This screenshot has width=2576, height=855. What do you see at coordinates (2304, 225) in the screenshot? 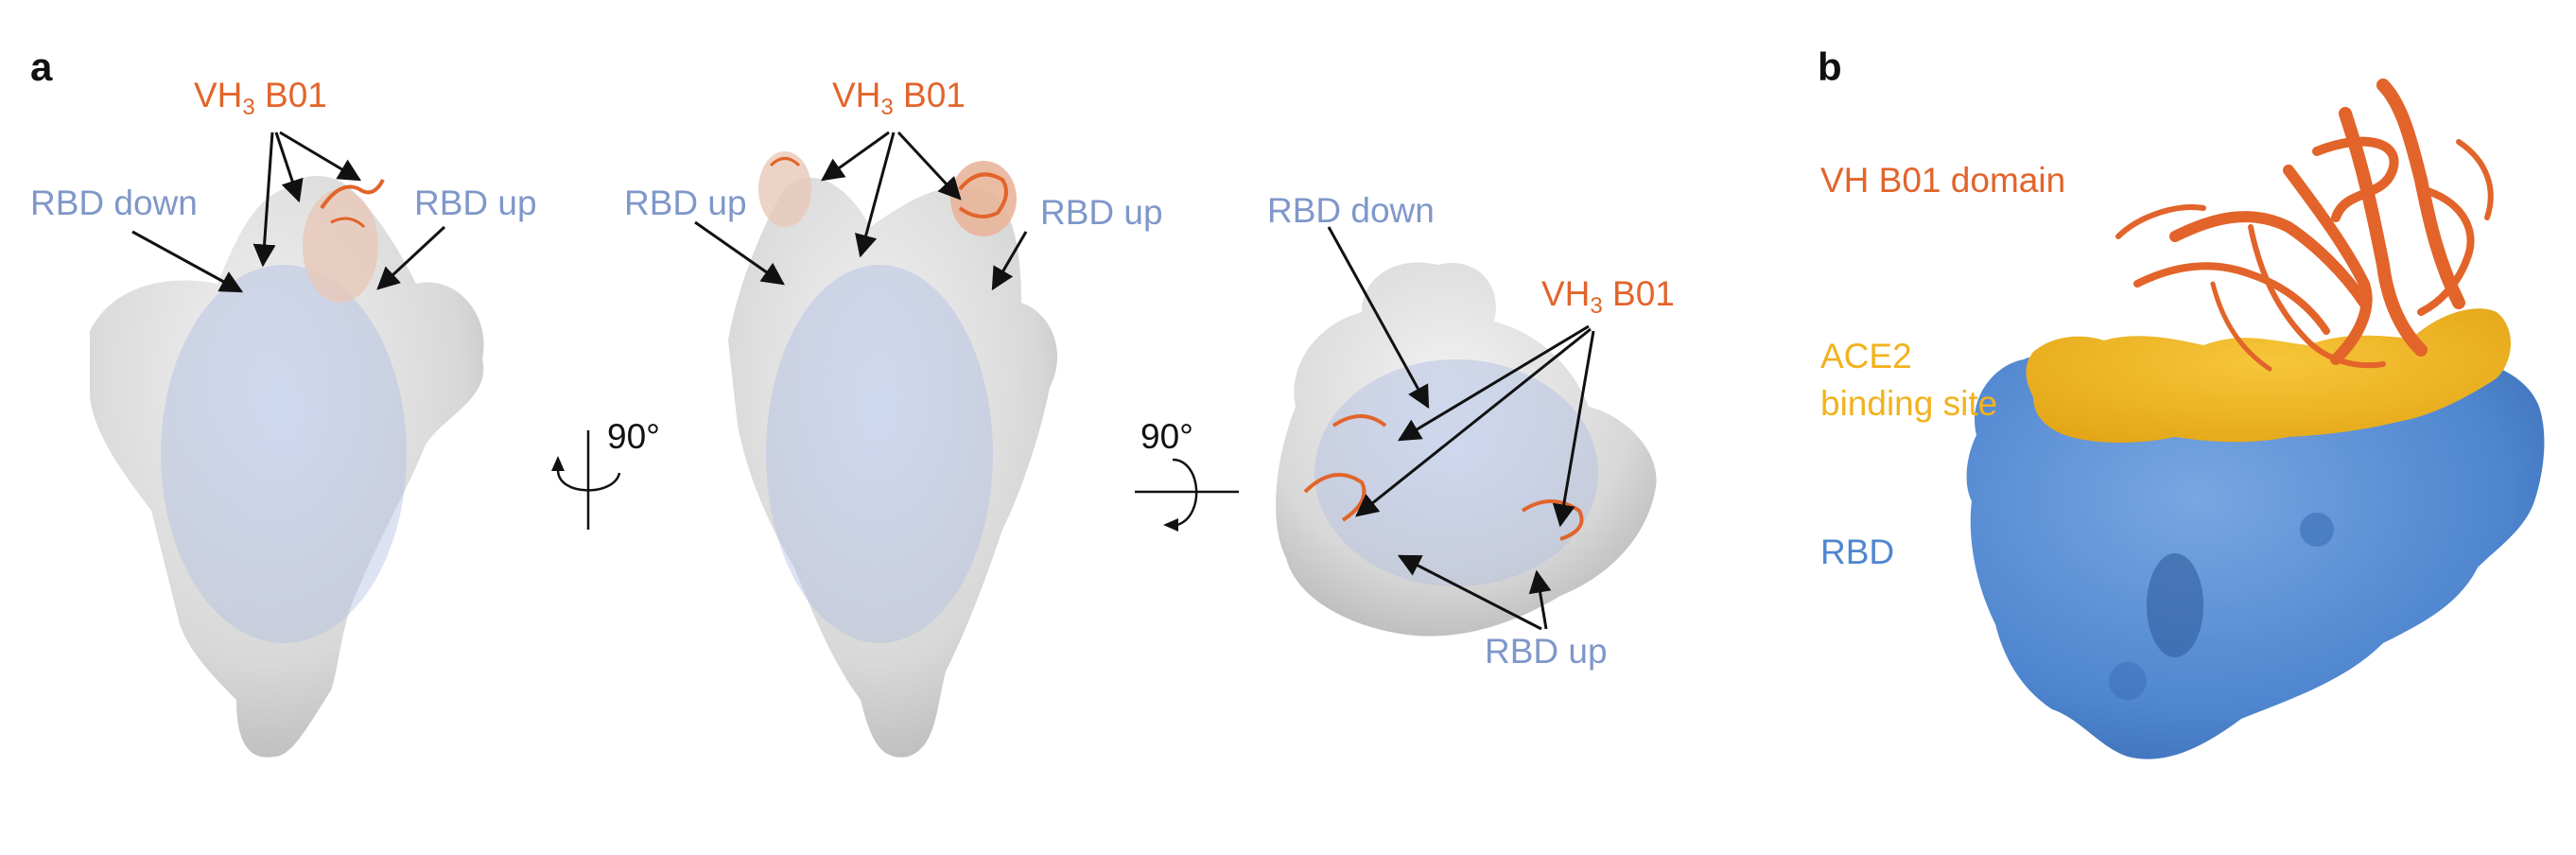
I see `vh-b01-ribbon-structure` at bounding box center [2304, 225].